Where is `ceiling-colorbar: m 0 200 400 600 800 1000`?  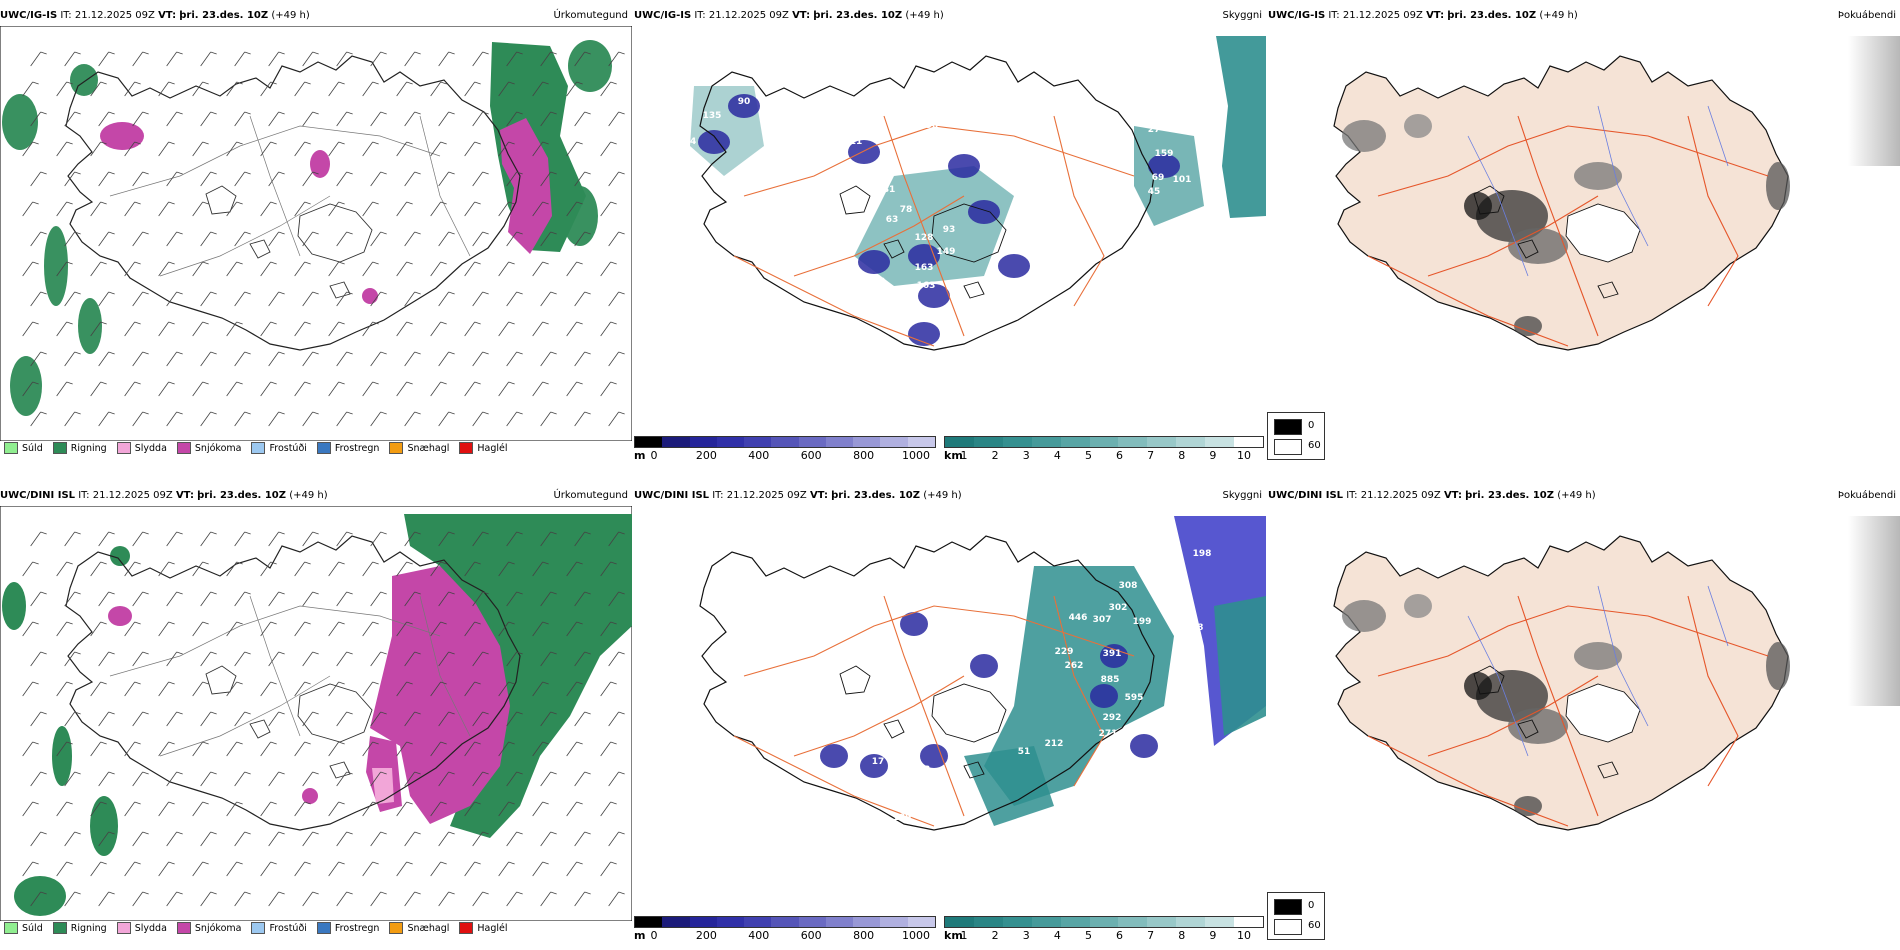 ceiling-colorbar: m 0 200 400 600 800 1000 is located at coordinates (785, 929).